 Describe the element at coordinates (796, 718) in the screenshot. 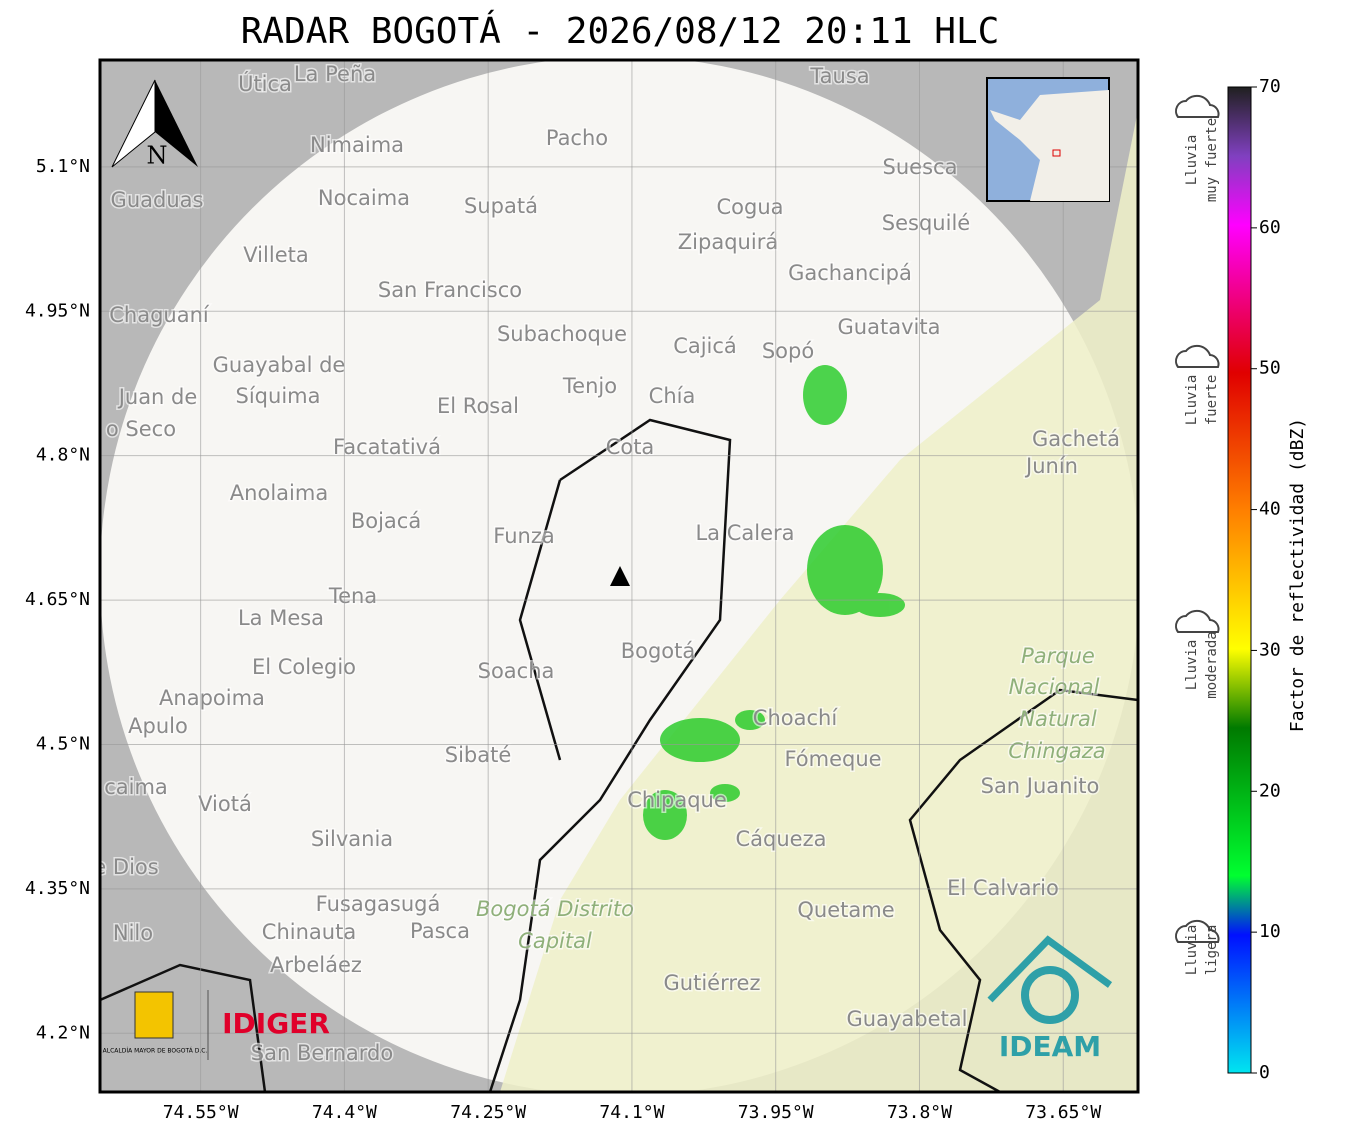

I see `place-label: Choachí` at that location.